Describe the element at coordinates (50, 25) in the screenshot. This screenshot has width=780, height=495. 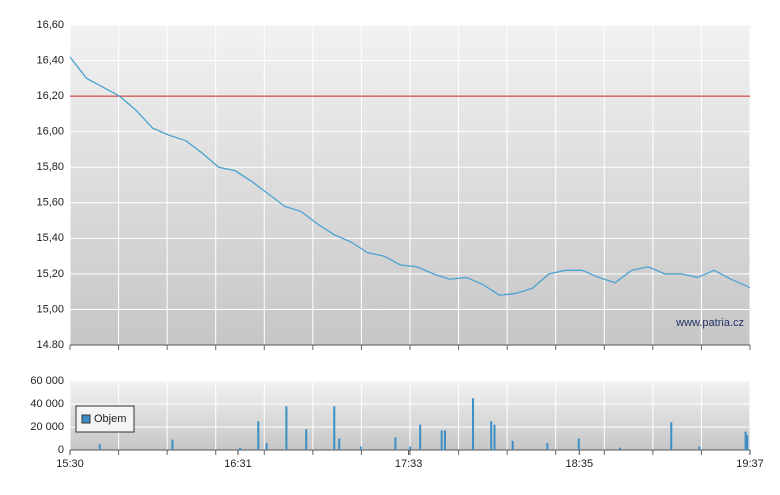
I see `y-tick-label: 16,60` at that location.